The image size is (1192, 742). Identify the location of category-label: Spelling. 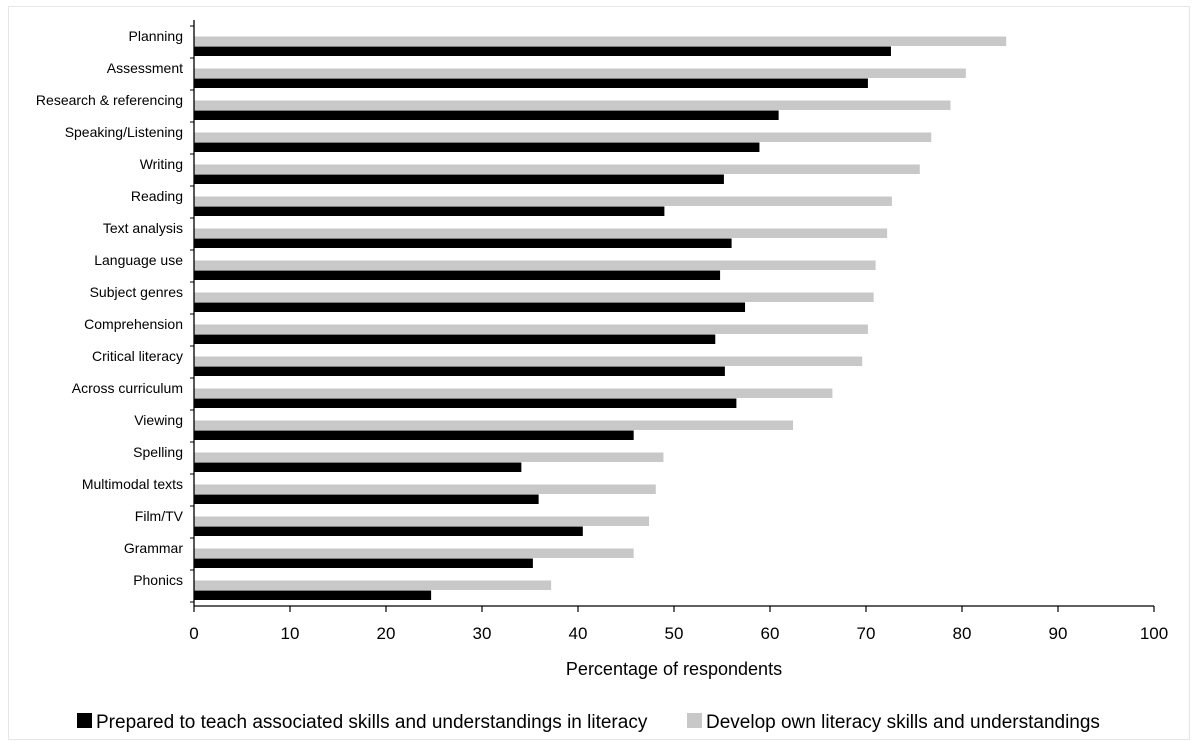
(158, 452).